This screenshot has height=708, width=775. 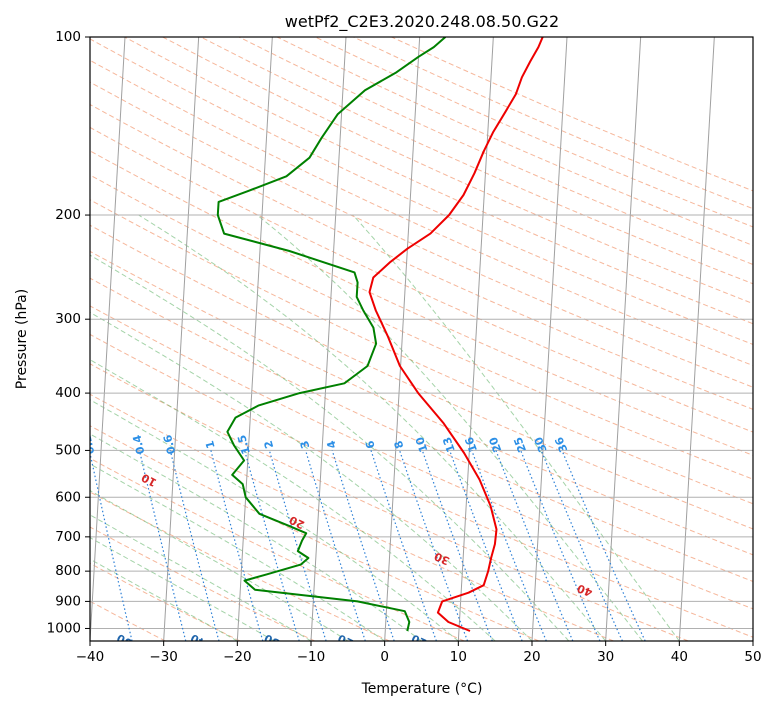 I want to click on dry-adiabat-label: -10, so click(x=421, y=641).